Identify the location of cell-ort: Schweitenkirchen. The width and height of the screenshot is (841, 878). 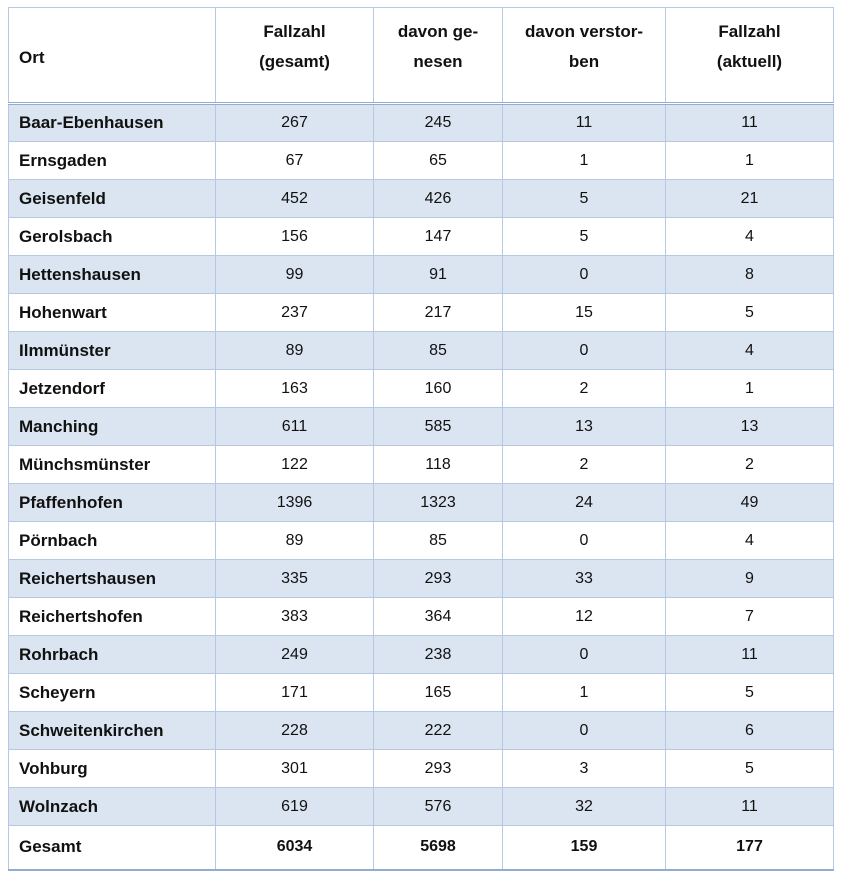
(112, 730).